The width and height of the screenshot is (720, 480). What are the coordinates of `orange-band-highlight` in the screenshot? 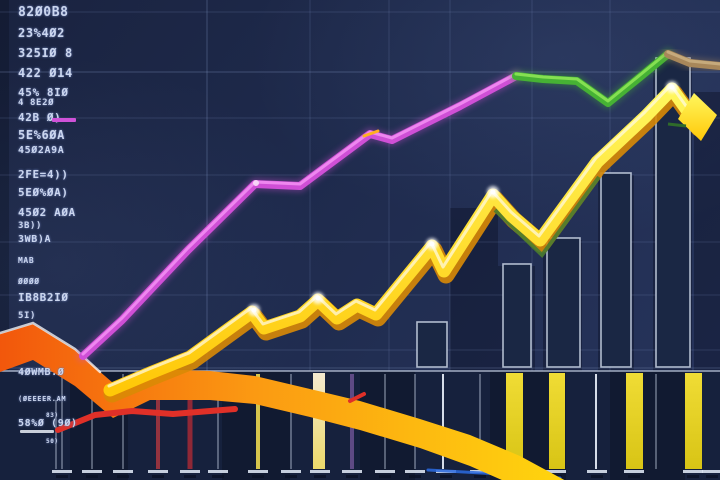 It's located at (51, 347).